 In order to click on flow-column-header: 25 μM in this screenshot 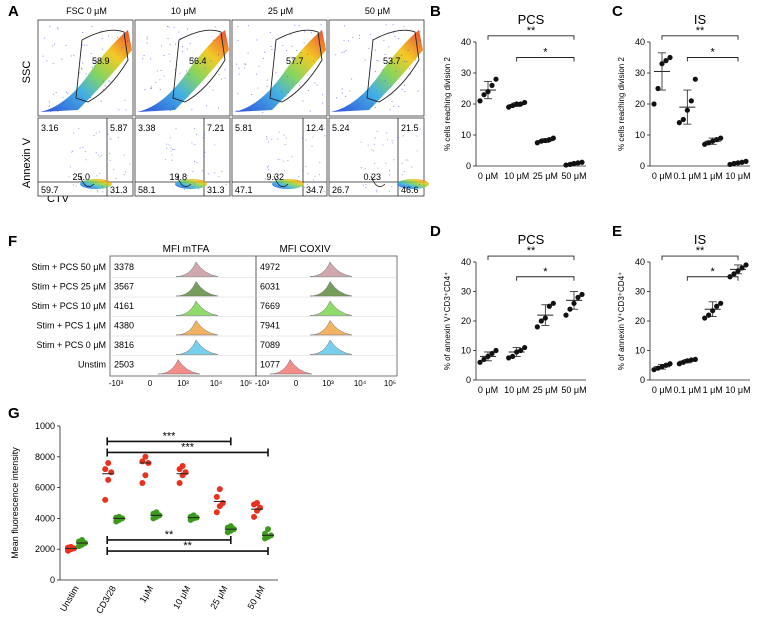, I will do `click(280, 11)`.